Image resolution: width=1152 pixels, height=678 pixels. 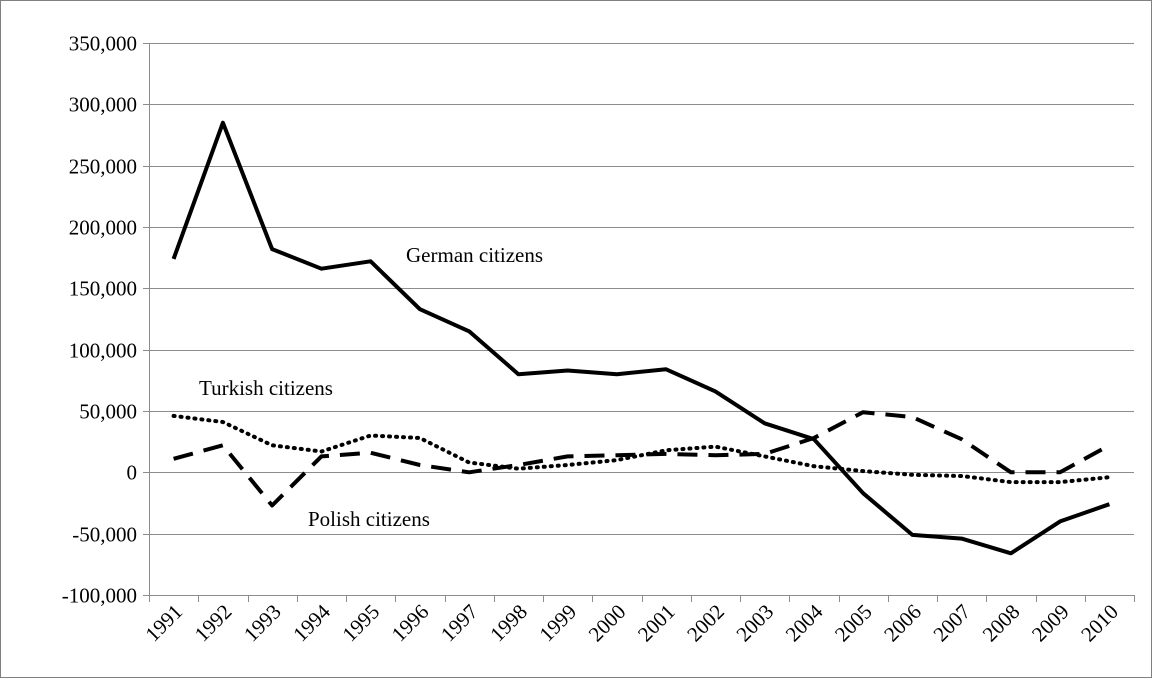 I want to click on annotation-polish-citizens: Polish citizens, so click(x=369, y=519).